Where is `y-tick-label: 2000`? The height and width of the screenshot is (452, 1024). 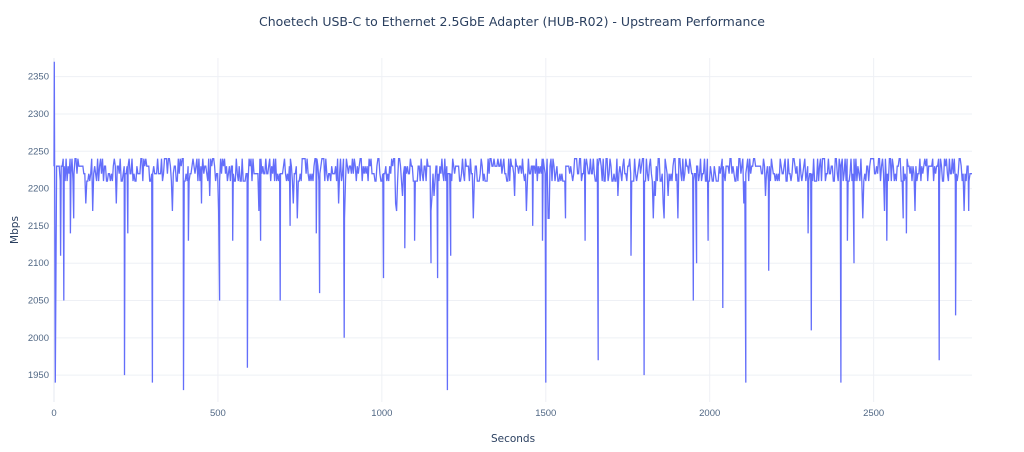 y-tick-label: 2000 is located at coordinates (38, 338).